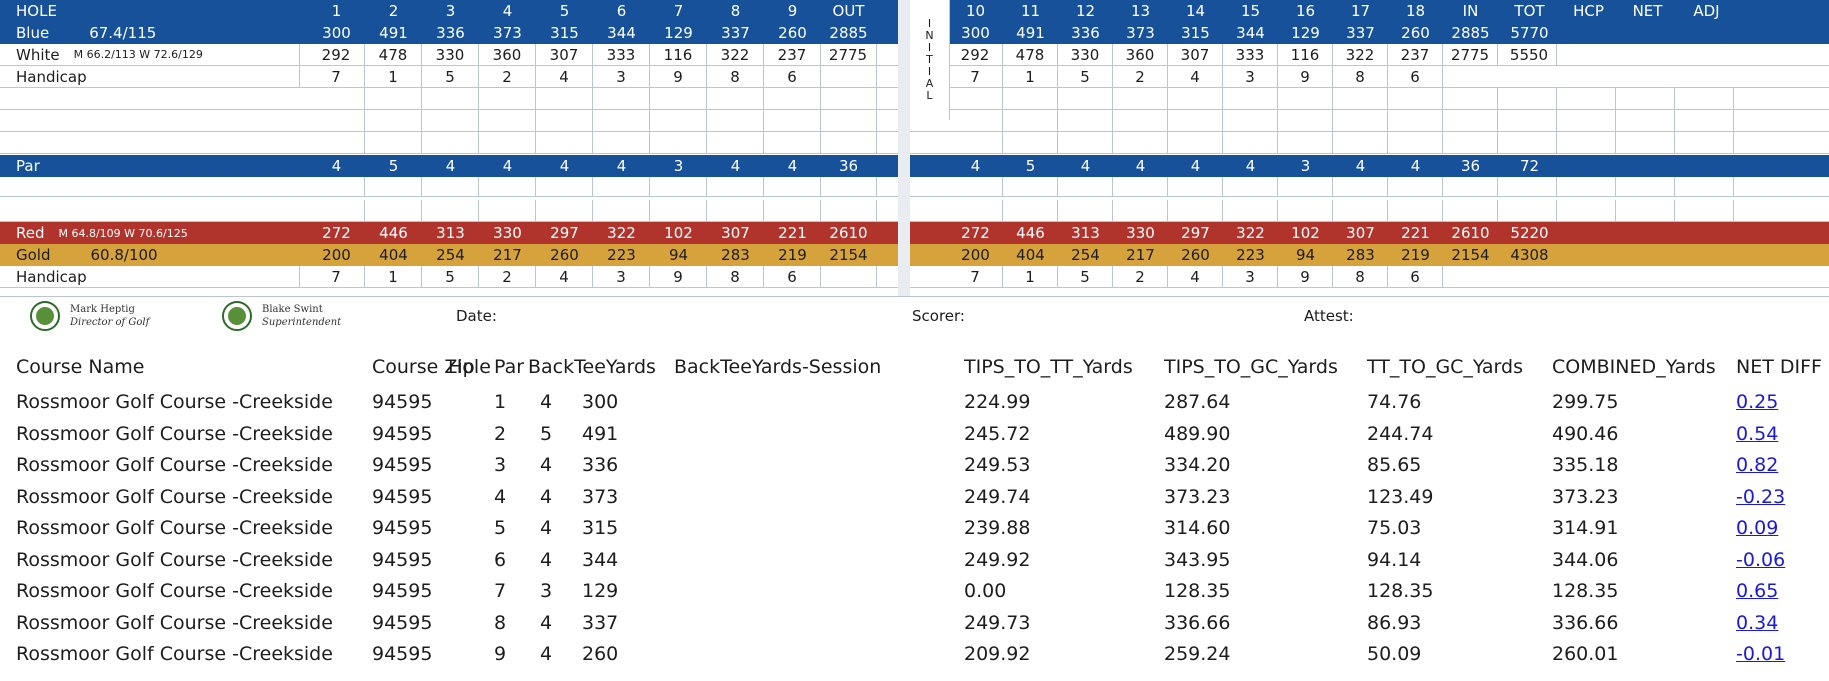  Describe the element at coordinates (1761, 559) in the screenshot. I see `net-diff-link: -0.06` at that location.